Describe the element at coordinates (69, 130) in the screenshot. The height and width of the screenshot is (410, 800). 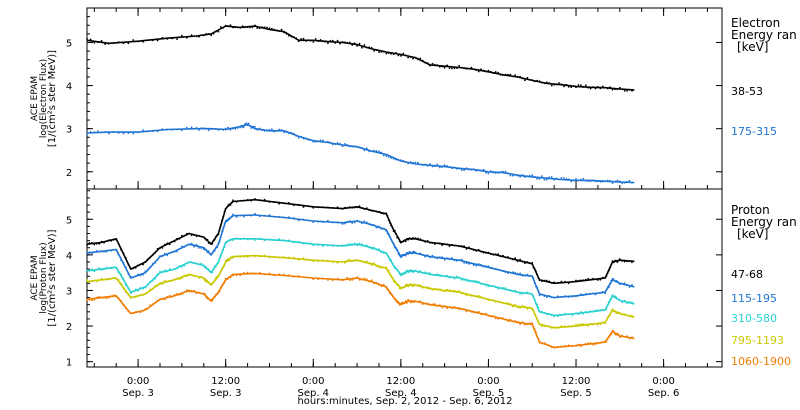
I see `y-tick-label: 3` at that location.